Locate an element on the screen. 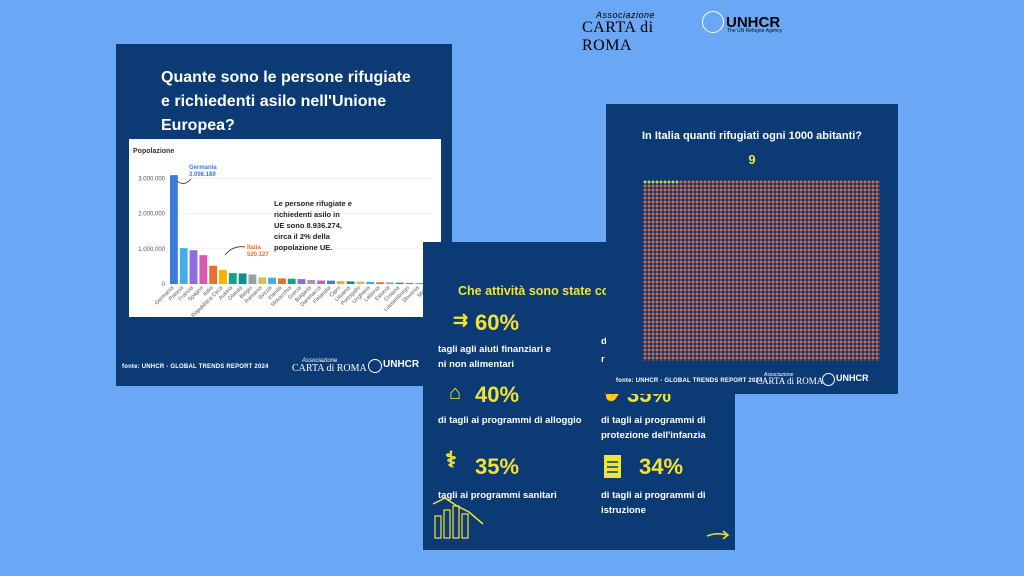 The width and height of the screenshot is (1024, 576). bar-polonia is located at coordinates (183, 266).